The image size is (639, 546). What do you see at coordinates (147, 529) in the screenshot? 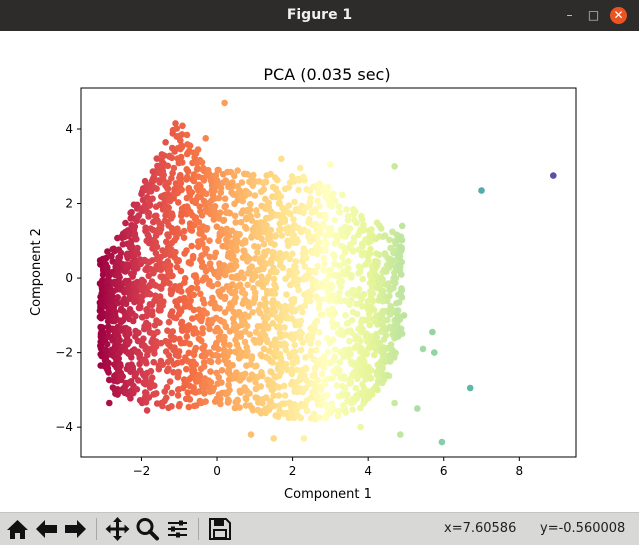
I see `zoom-button` at bounding box center [147, 529].